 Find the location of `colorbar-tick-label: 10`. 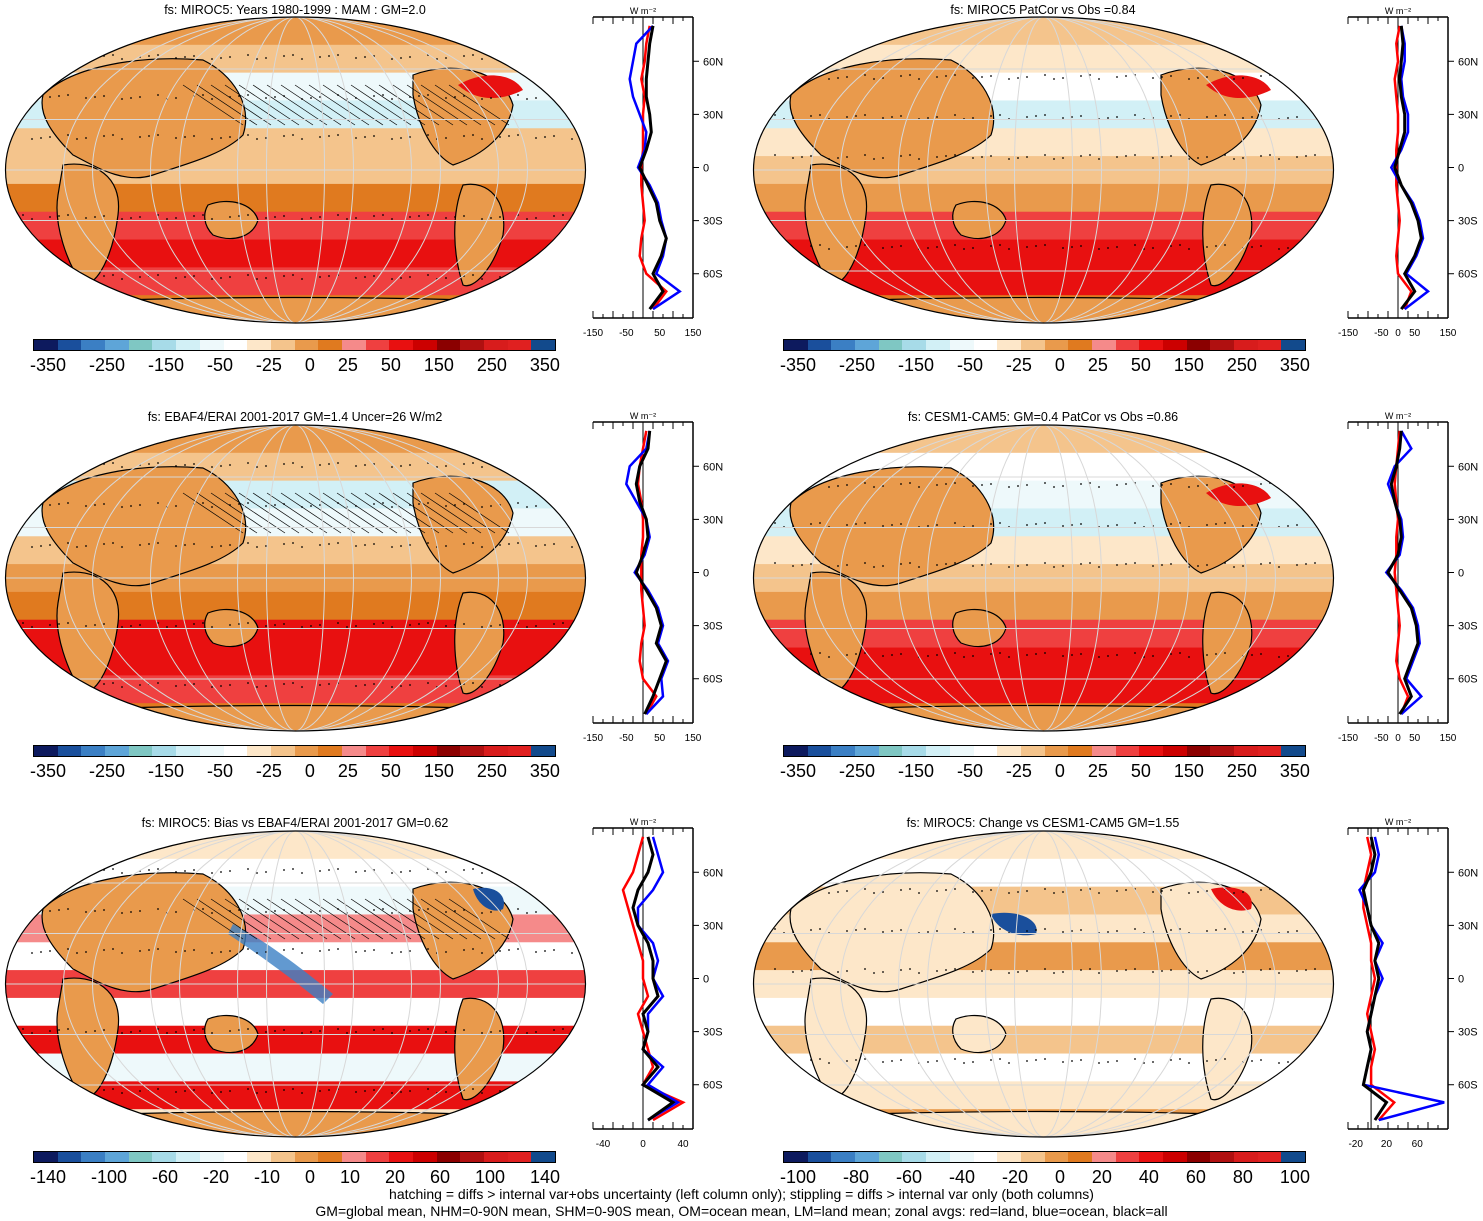

colorbar-tick-label: 10 is located at coordinates (349, 1177).